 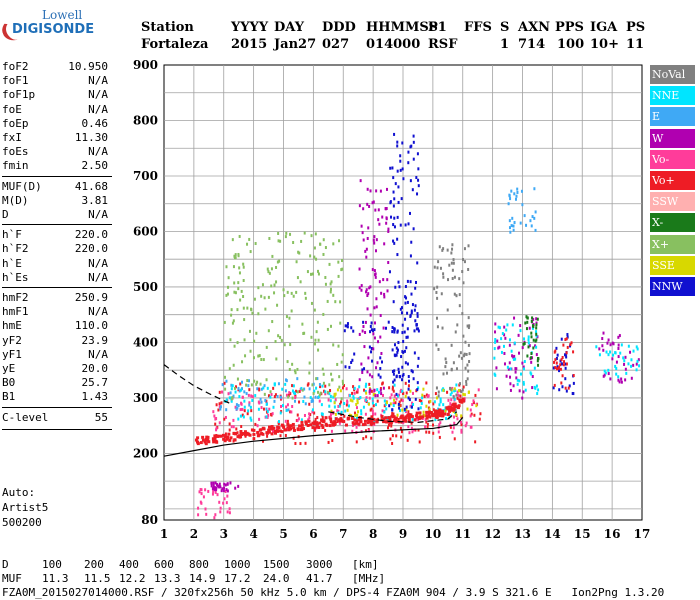 I want to click on param-key: M(D), so click(x=15, y=200).